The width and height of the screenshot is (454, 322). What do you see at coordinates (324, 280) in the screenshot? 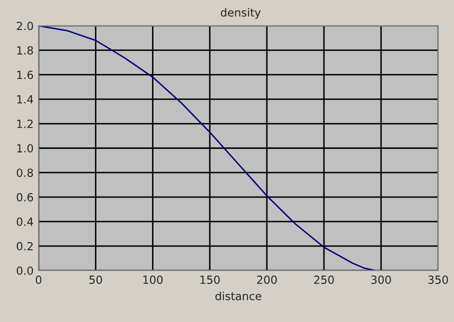
I see `x-tick-label: 250` at bounding box center [324, 280].